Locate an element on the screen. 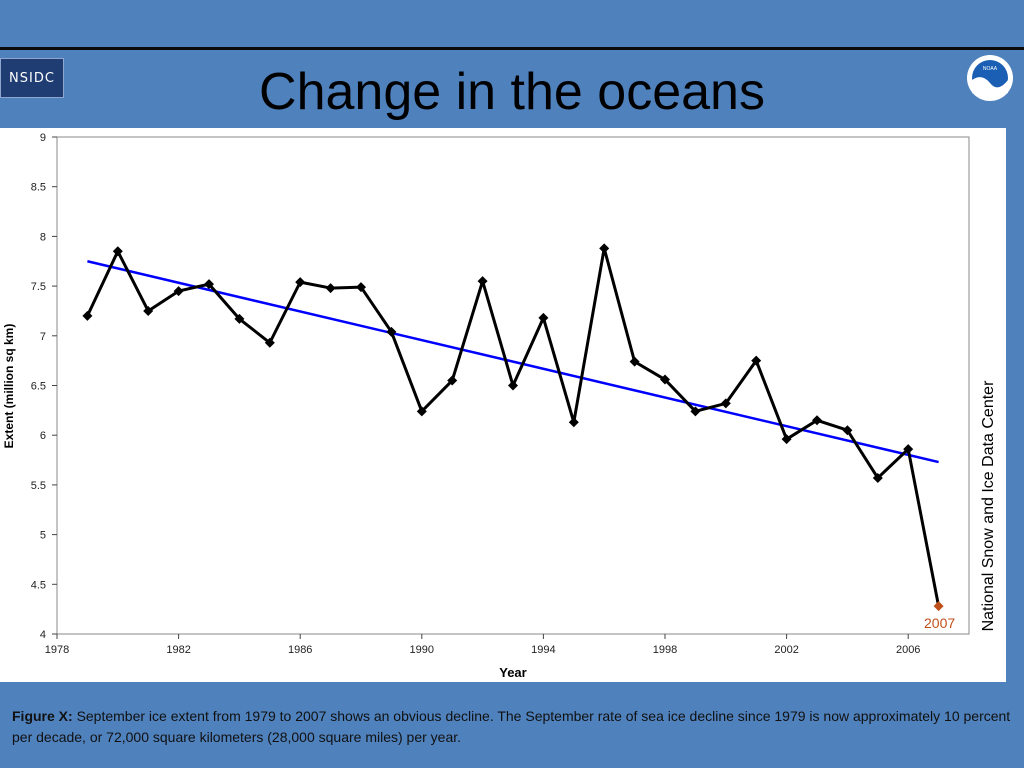 This screenshot has width=1024, height=768. x-tick-label: 1990 is located at coordinates (422, 650).